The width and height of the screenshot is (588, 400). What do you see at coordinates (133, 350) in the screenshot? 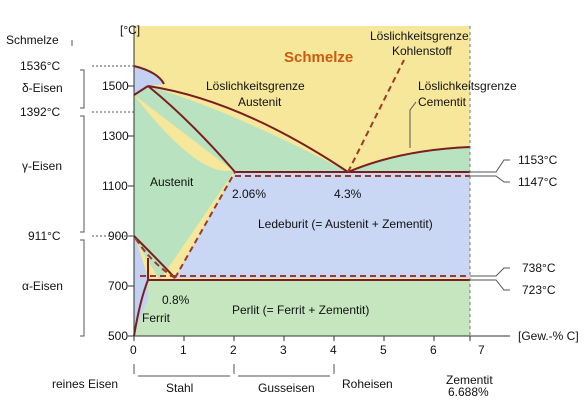
I see `x-tick-0: 0` at bounding box center [133, 350].